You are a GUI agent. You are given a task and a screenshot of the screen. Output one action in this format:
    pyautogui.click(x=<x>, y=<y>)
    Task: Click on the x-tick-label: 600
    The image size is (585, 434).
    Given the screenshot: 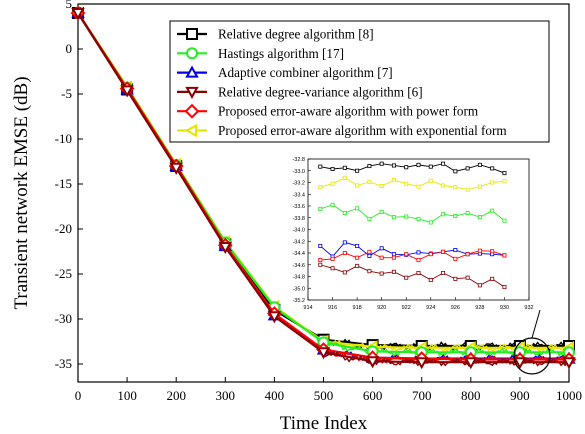 What is the action you would take?
    pyautogui.click(x=373, y=395)
    